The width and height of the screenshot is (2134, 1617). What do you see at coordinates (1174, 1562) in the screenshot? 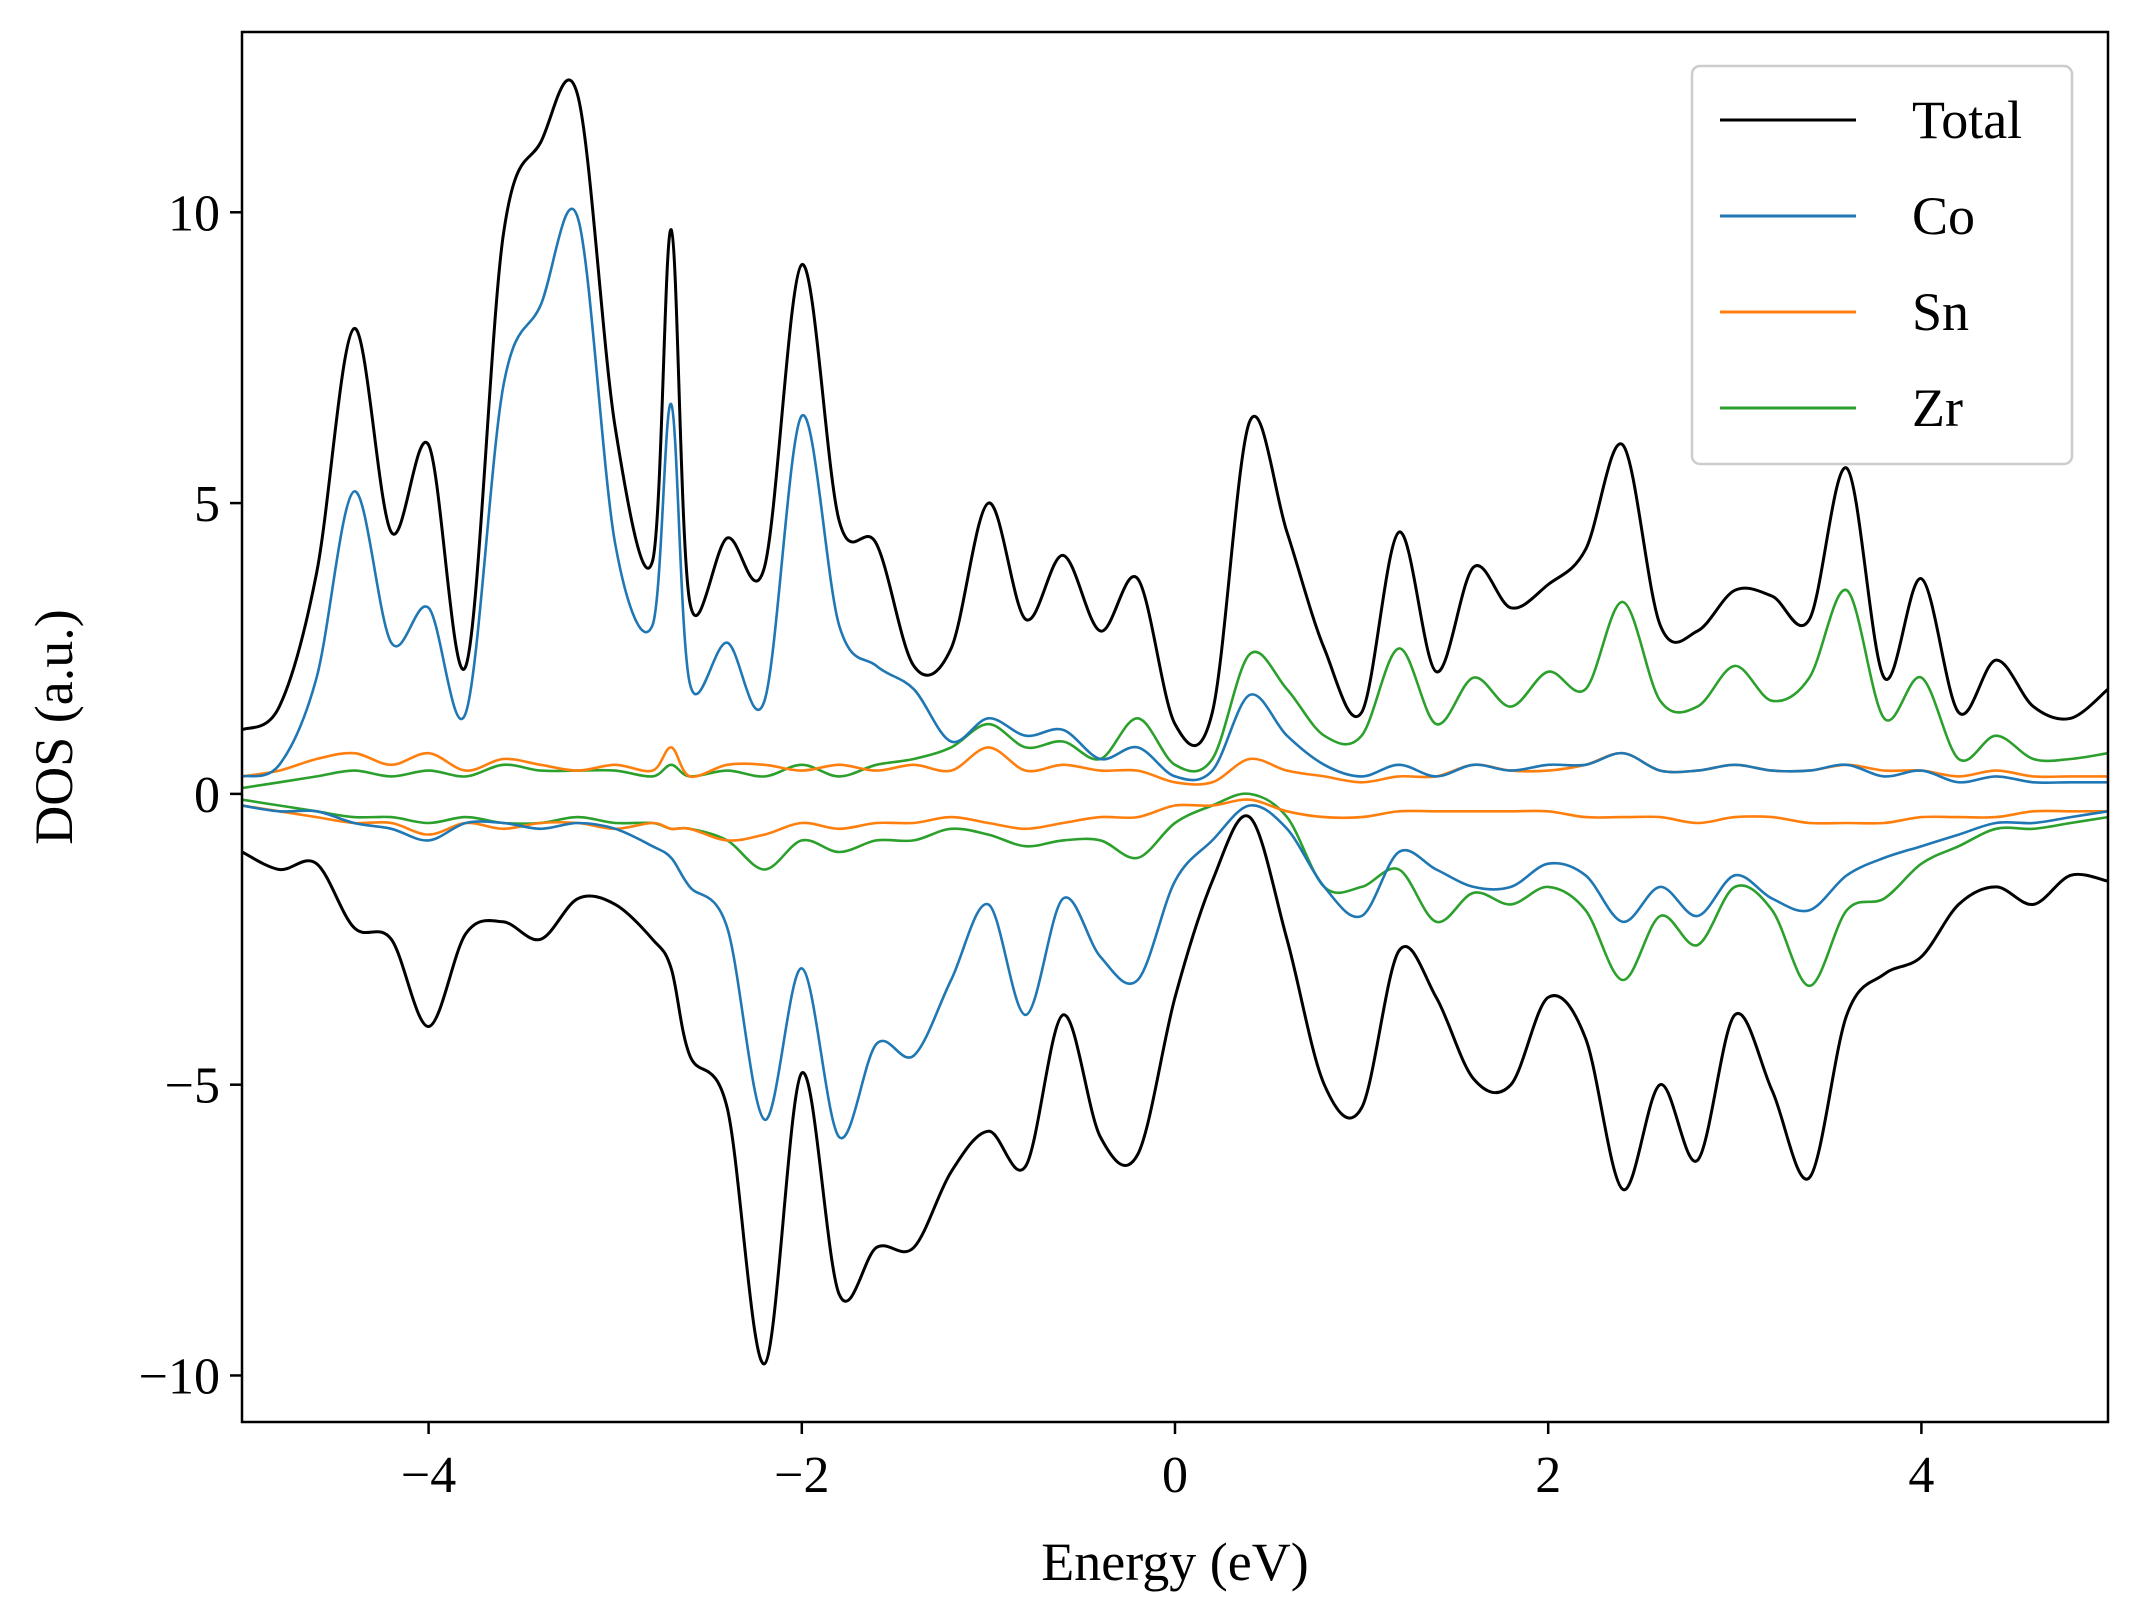
I see `x-axis-label: Energy (eV)` at bounding box center [1174, 1562].